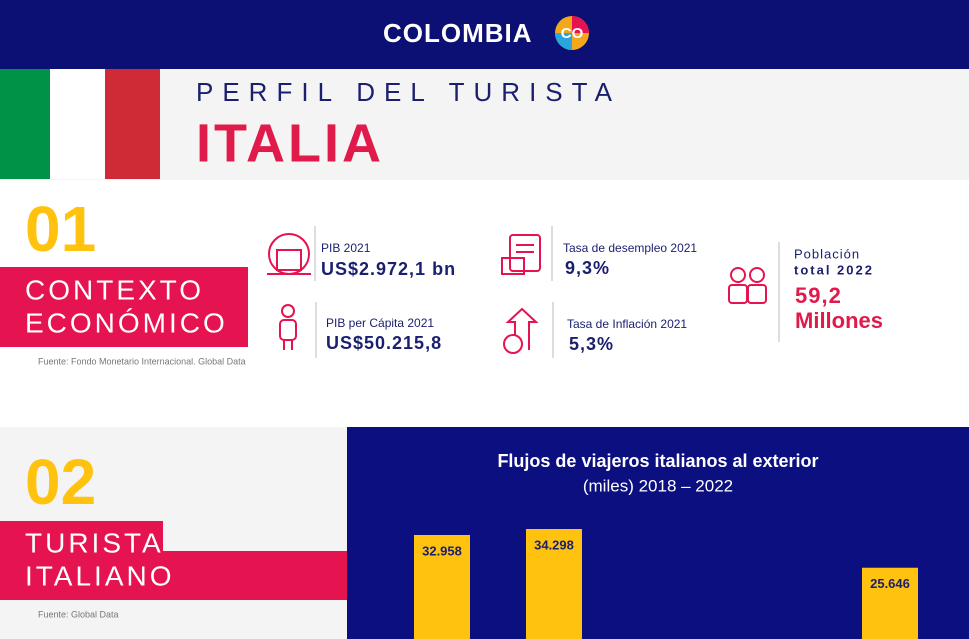  What do you see at coordinates (442, 550) in the screenshot?
I see `bar-value-label: 32.958` at bounding box center [442, 550].